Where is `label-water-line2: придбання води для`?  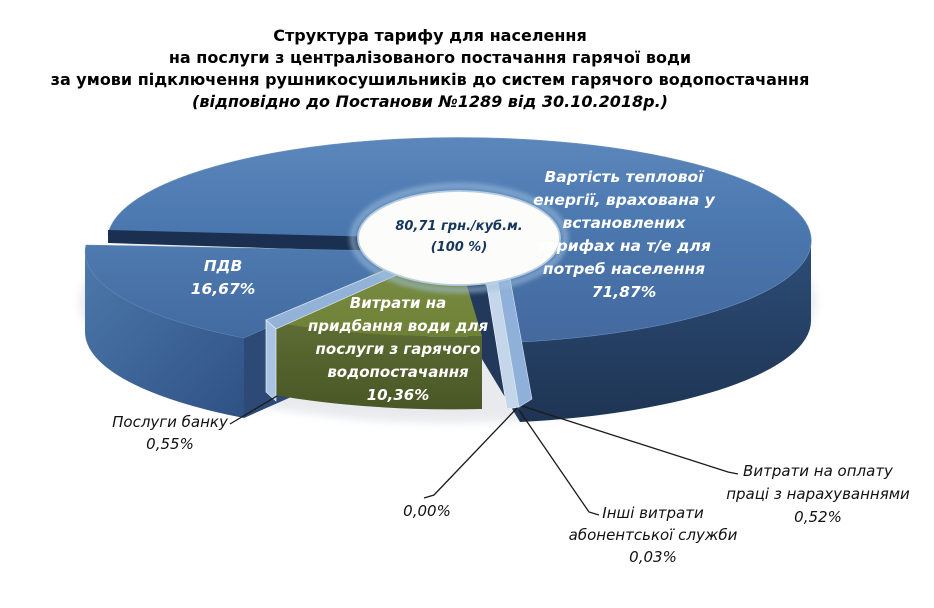 label-water-line2: придбання води для is located at coordinates (398, 326).